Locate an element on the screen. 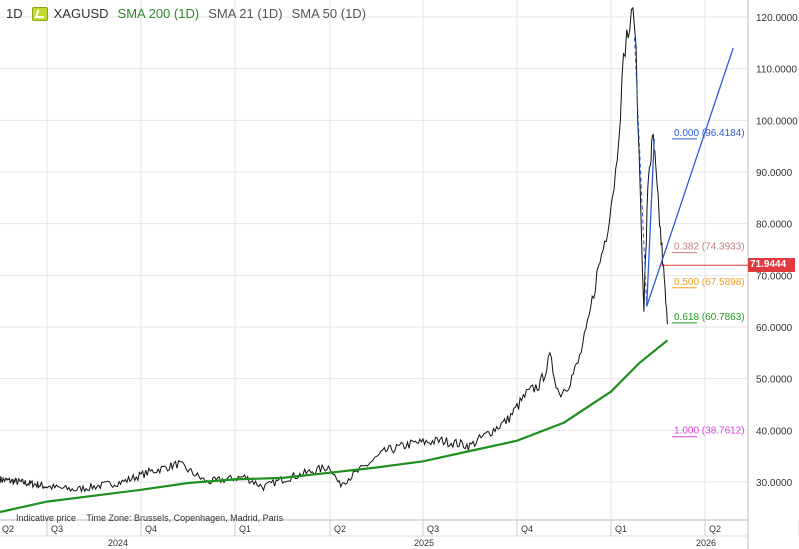 This screenshot has width=799, height=549. current-price-tag: 71.9444 is located at coordinates (771, 265).